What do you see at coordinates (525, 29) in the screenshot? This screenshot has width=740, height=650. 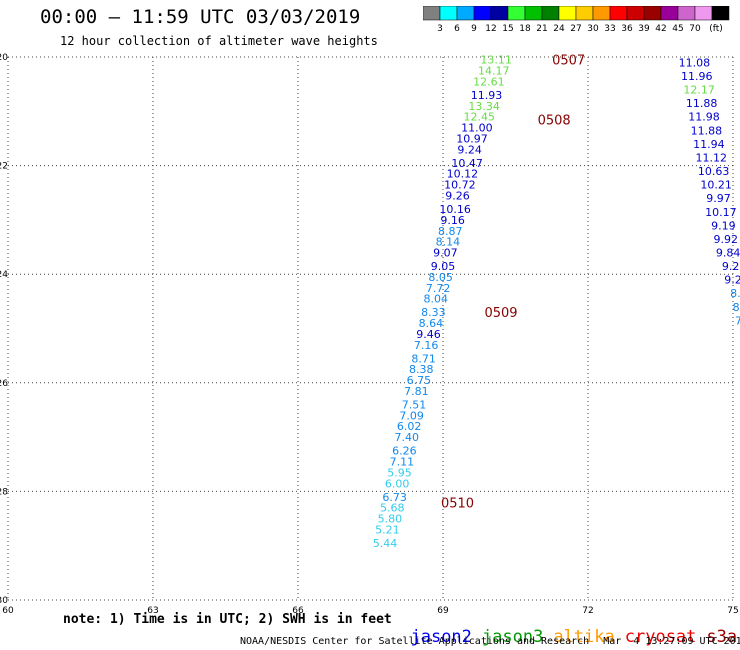 I see `colorbar-tick-label: 18` at bounding box center [525, 29].